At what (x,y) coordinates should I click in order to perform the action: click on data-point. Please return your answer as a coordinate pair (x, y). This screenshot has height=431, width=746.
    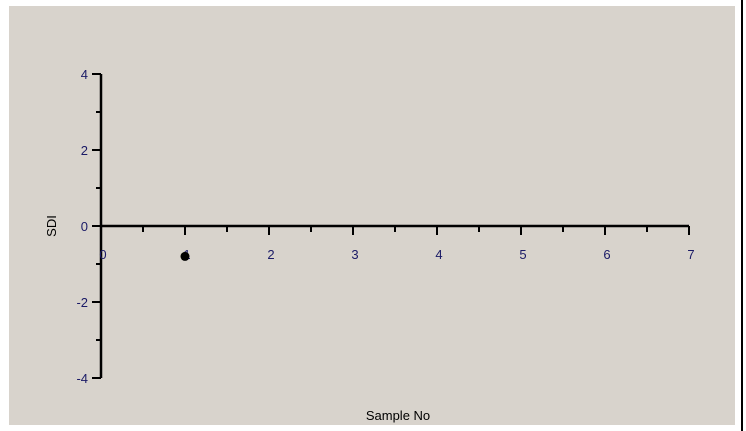
    Looking at the image, I should click on (185, 256).